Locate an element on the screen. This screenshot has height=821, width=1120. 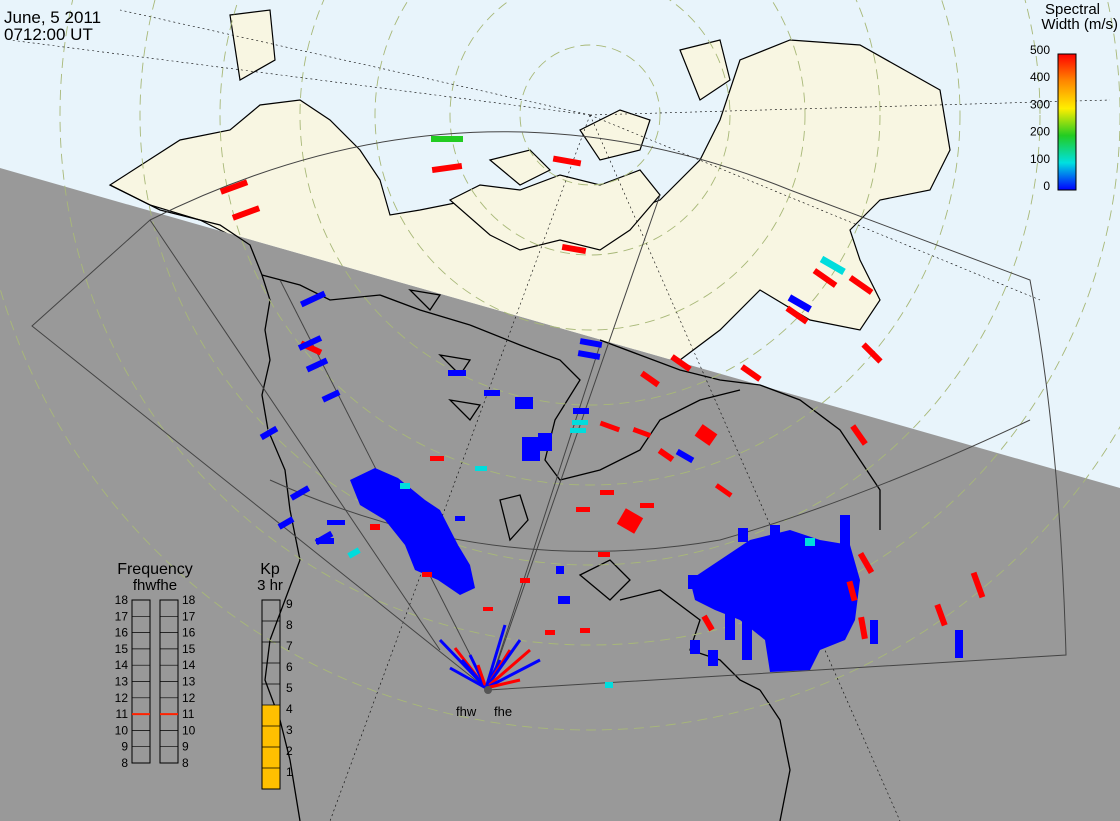
radar-label-west: fhw is located at coordinates (466, 711).